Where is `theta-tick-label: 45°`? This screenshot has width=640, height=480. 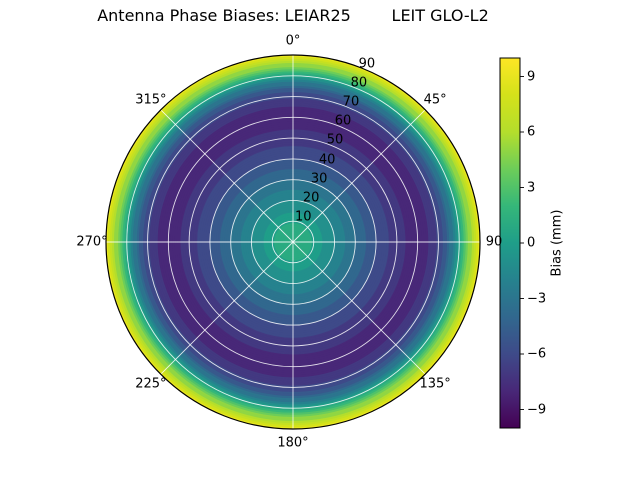
theta-tick-label: 45° is located at coordinates (435, 100).